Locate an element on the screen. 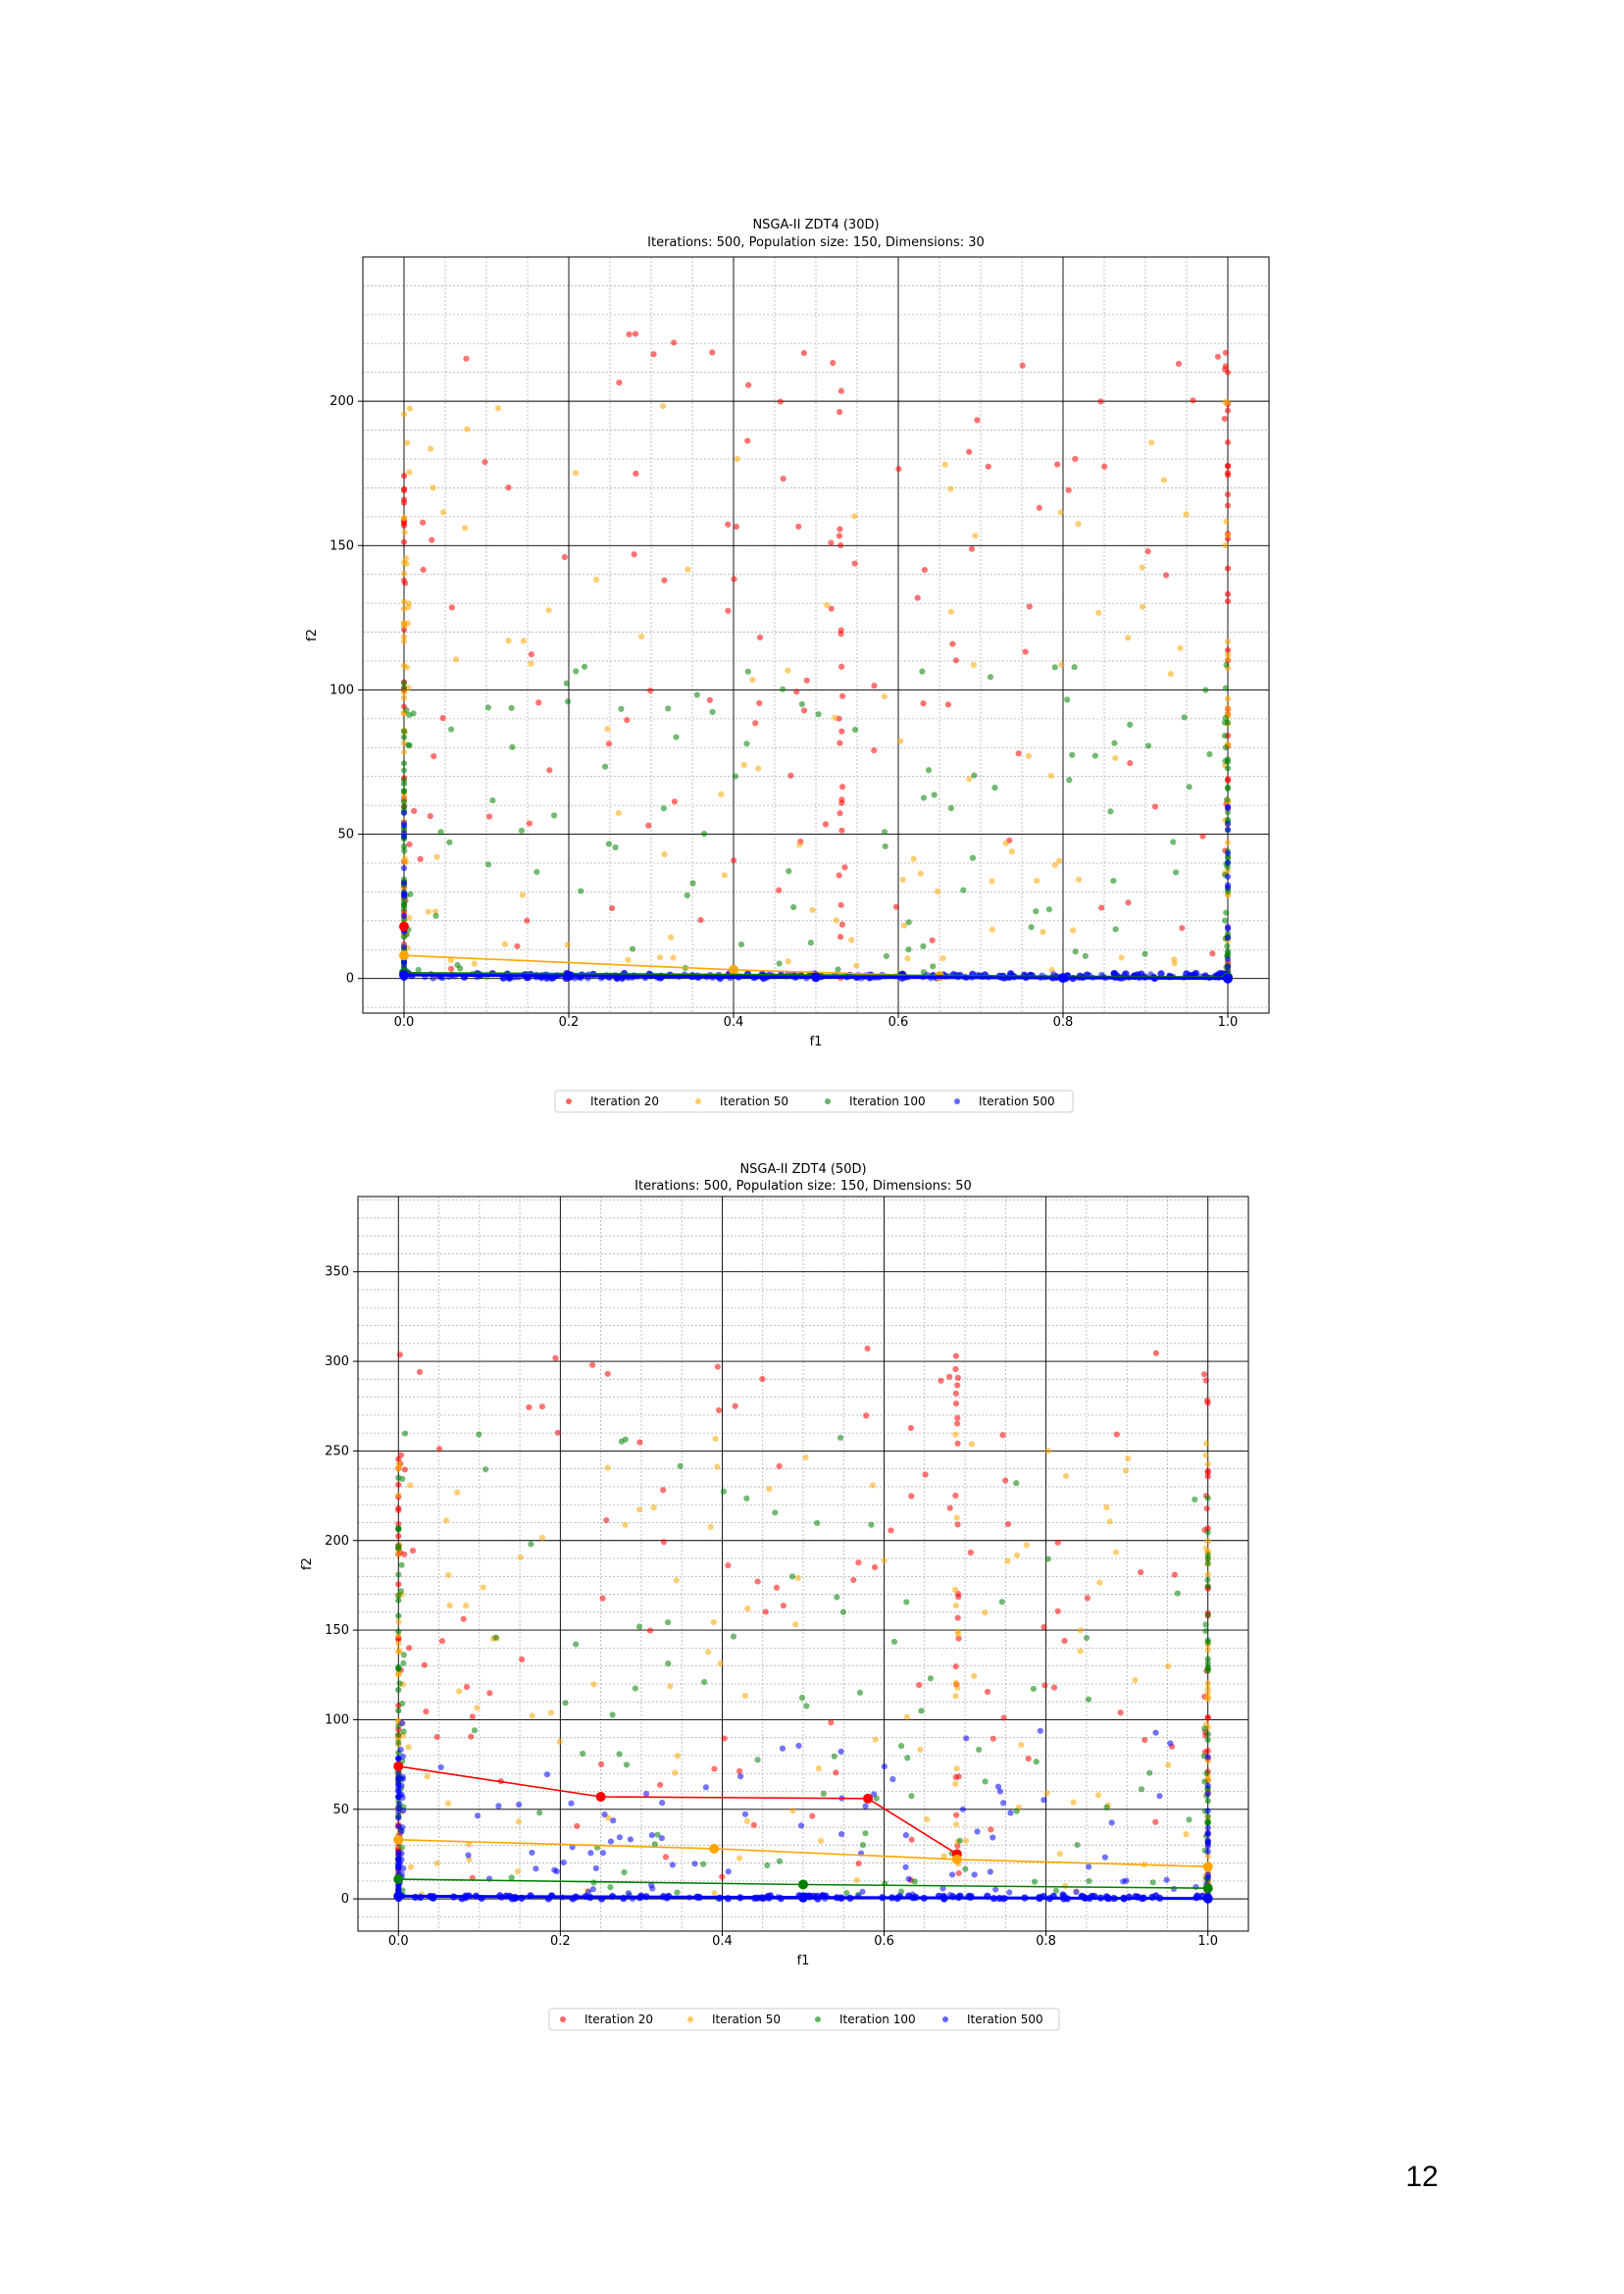 This screenshot has height=2294, width=1624. y-tick-label: 100 is located at coordinates (342, 690).